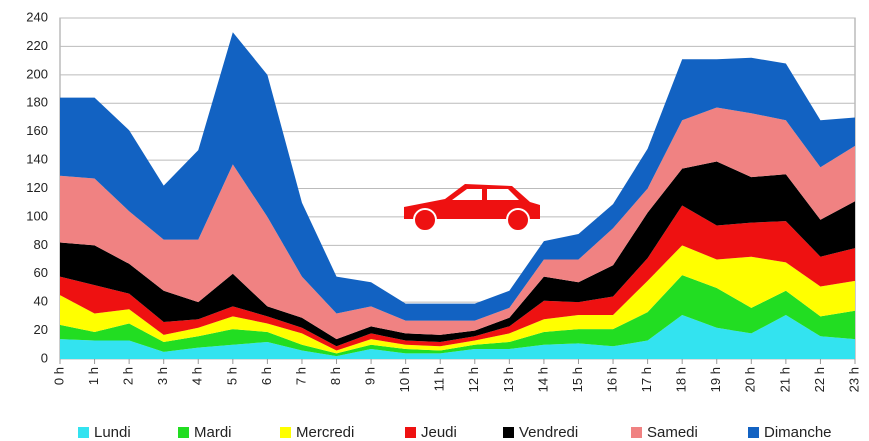  What do you see at coordinates (93, 376) in the screenshot?
I see `x-tick-label: 1 h` at bounding box center [93, 376].